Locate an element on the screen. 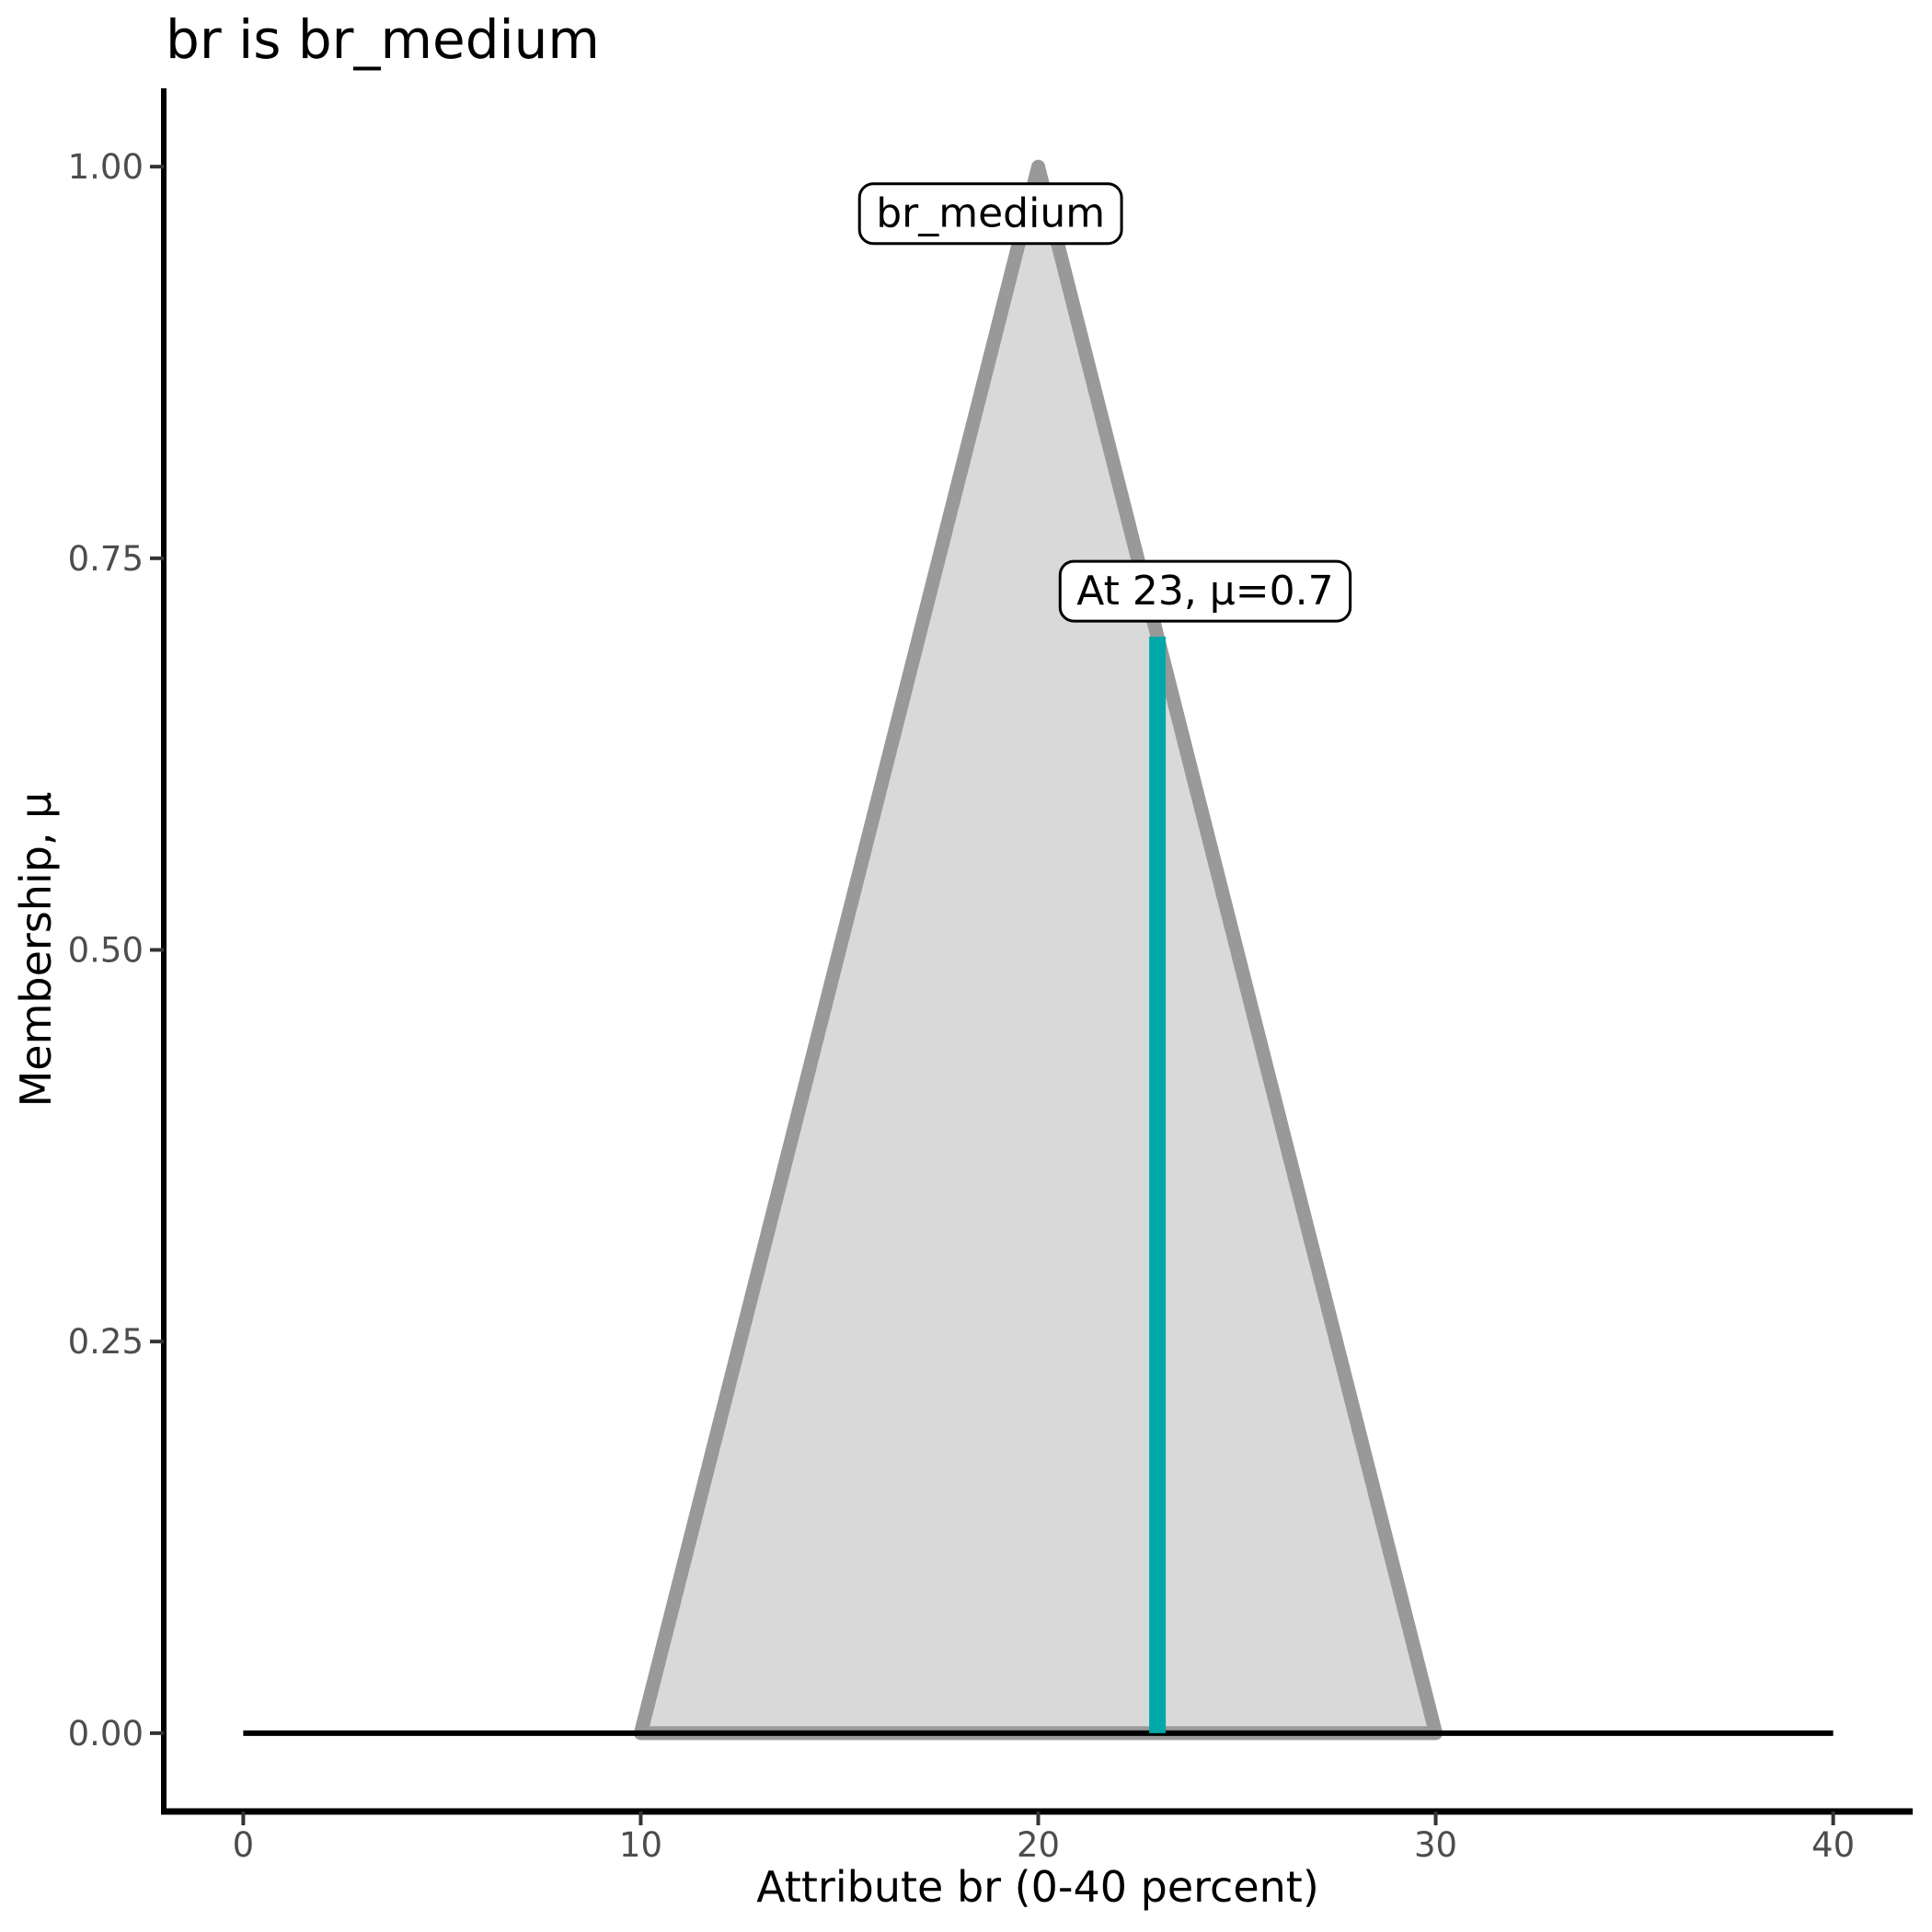 This screenshot has width=1932, height=1932. x-axis-title: Attribute br (0-40 percent) is located at coordinates (1037, 1887).